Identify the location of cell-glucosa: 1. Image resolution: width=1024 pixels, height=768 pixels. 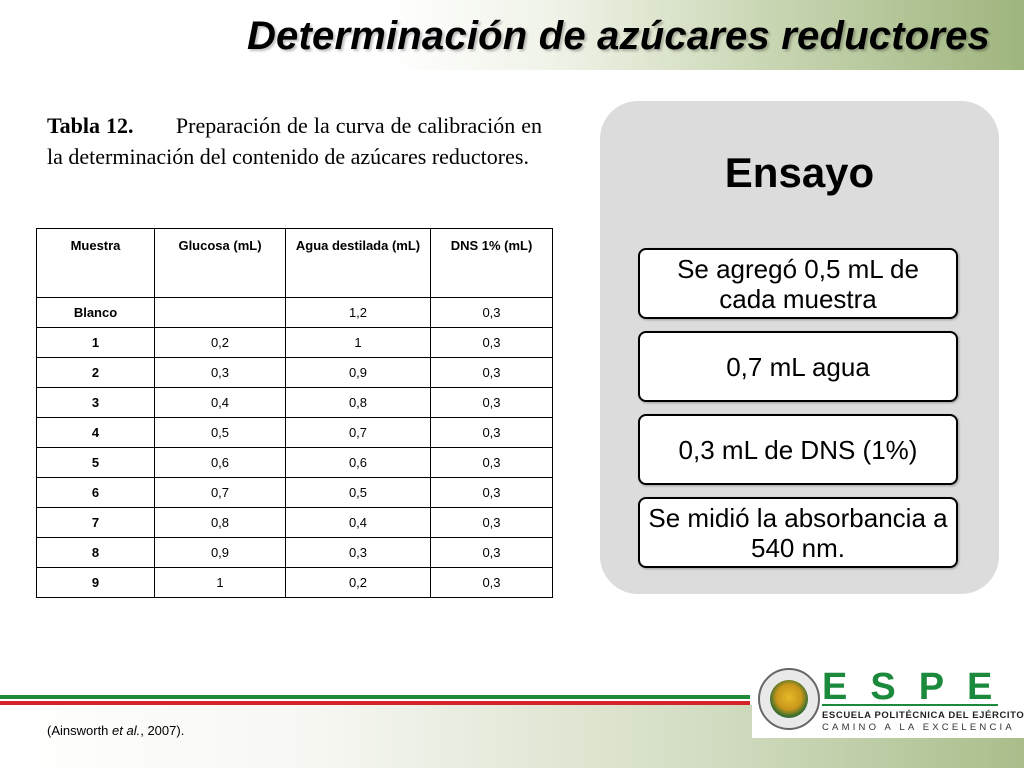
(220, 582).